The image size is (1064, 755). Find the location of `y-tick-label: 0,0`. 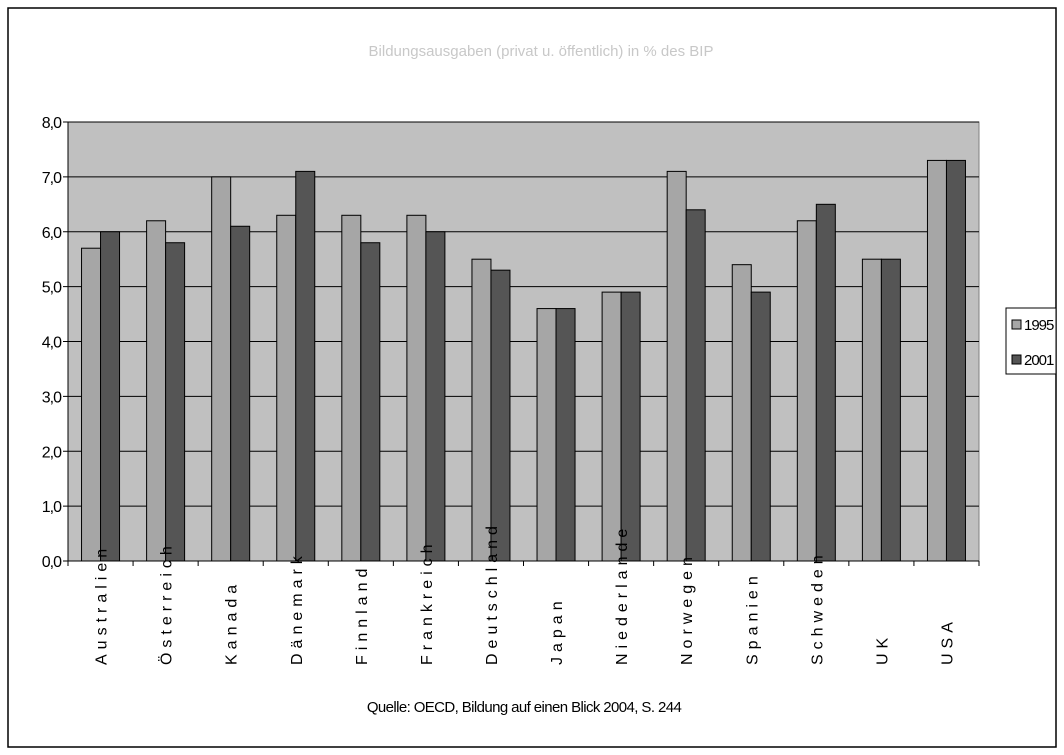

y-tick-label: 0,0 is located at coordinates (52, 562).